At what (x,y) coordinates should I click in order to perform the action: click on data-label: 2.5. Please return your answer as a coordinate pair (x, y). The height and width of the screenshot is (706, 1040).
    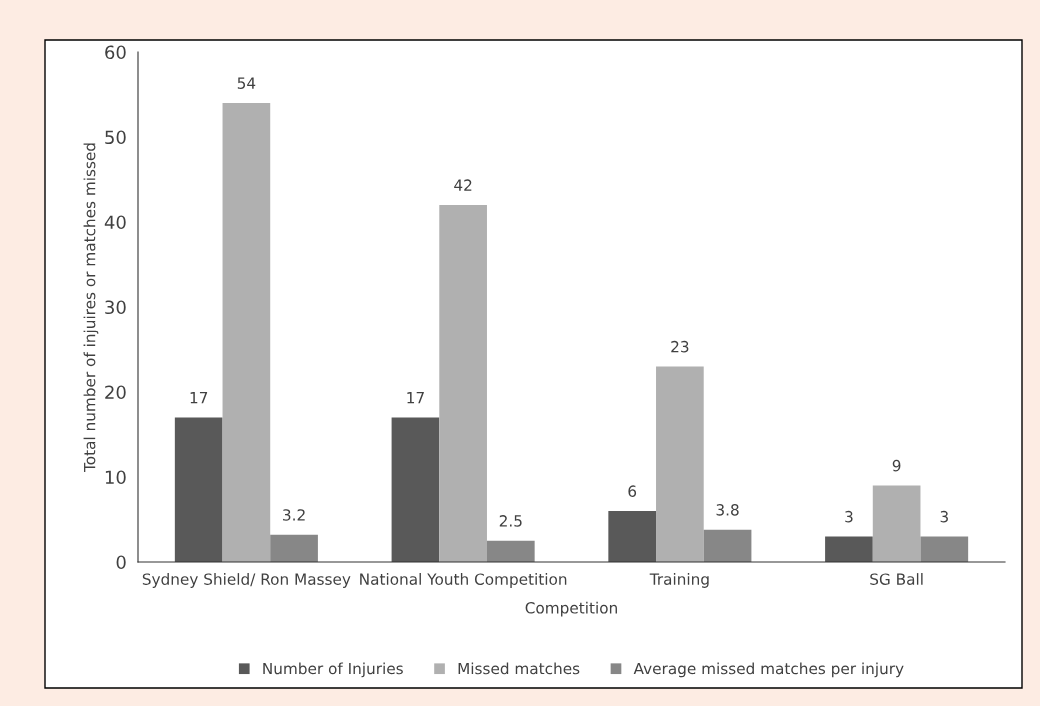
    Looking at the image, I should click on (510, 521).